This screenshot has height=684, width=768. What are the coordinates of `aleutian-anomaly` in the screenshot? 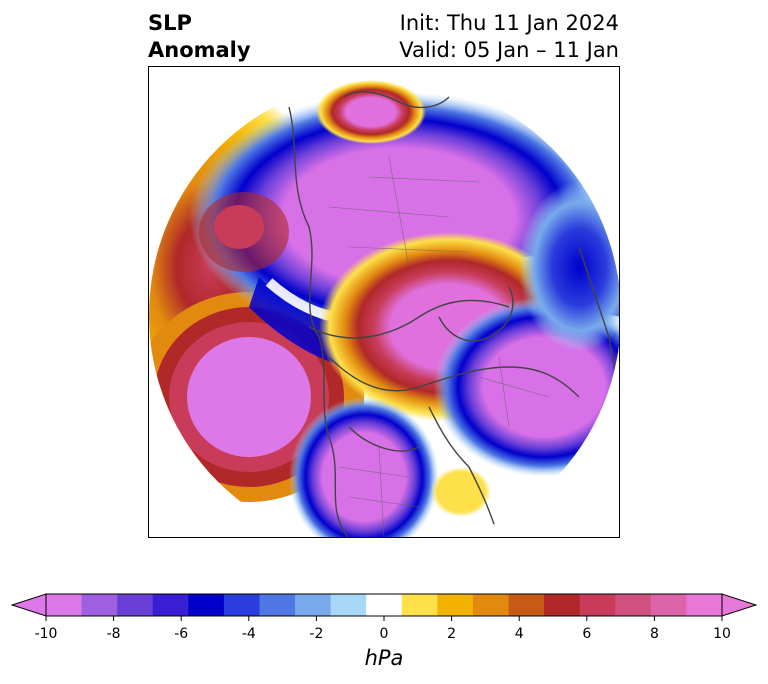 It's located at (249, 397).